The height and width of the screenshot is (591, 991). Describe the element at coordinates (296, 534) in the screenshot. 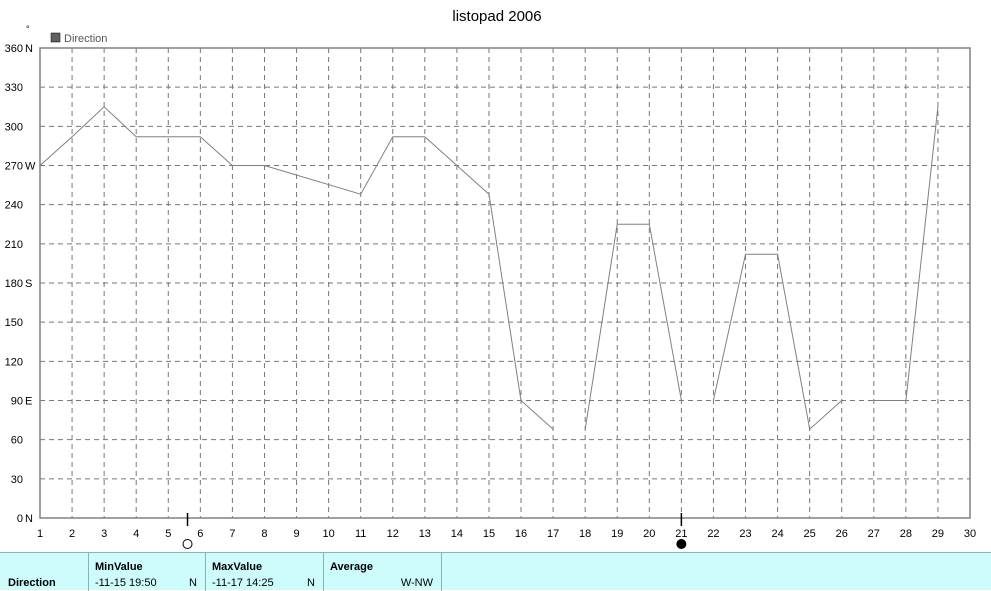

I see `x-tick-label: 9` at that location.